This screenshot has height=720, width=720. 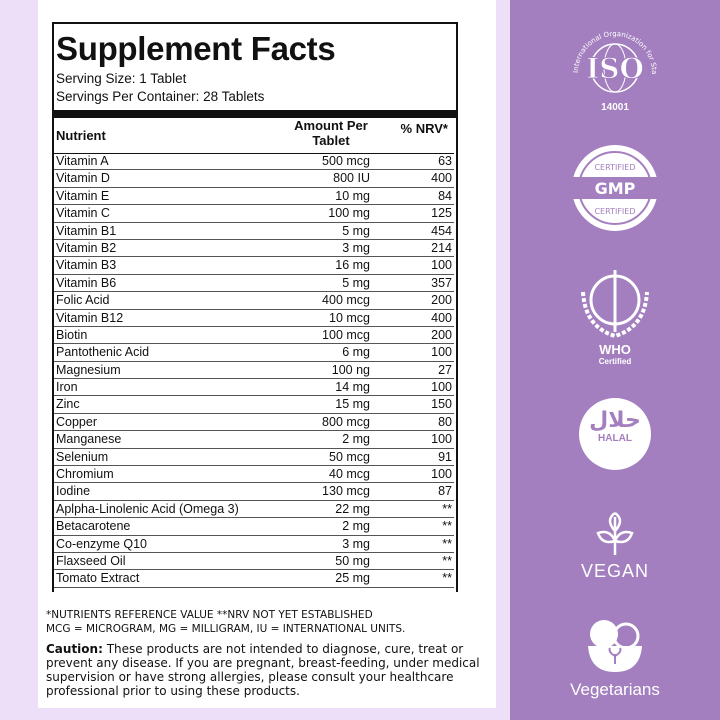 I want to click on table-row: Magnesium 100 ng 27, so click(x=254, y=371).